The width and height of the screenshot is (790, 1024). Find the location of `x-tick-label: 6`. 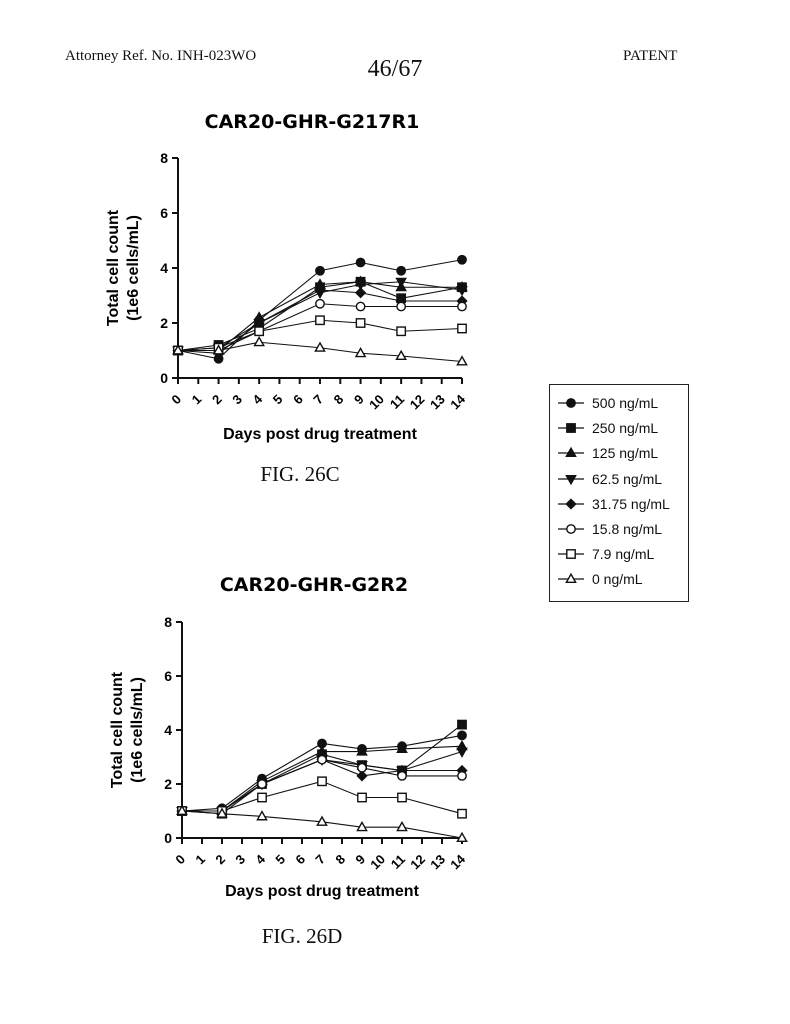

x-tick-label: 6 is located at coordinates (300, 860).